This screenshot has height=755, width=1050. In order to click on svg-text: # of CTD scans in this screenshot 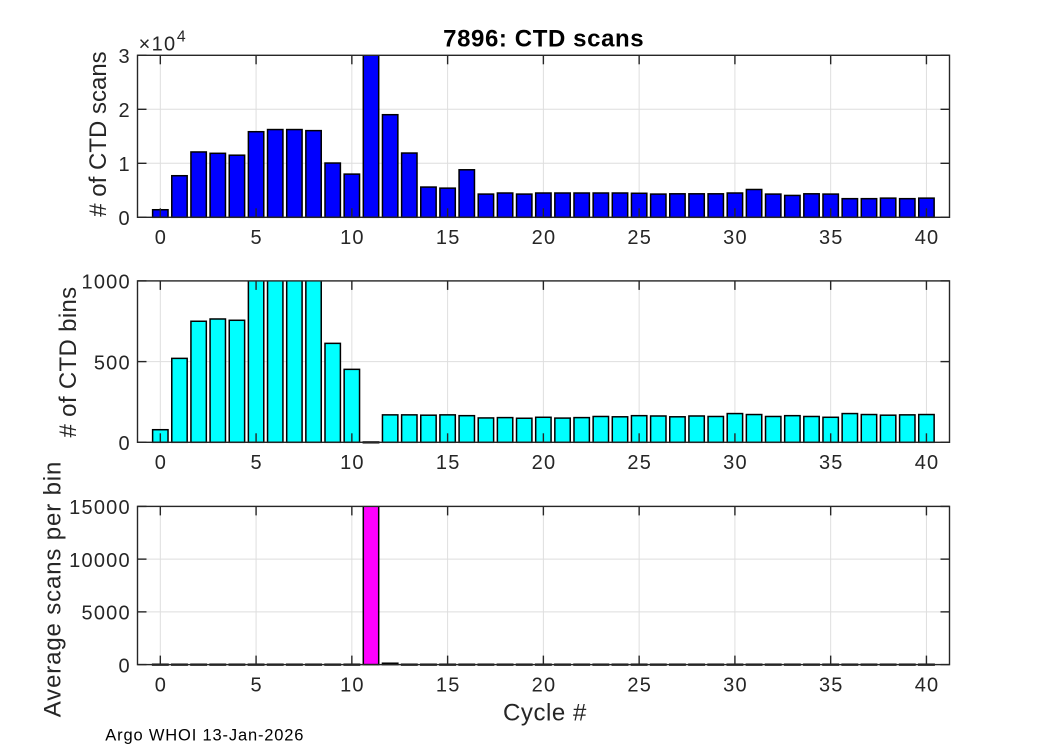, I will do `click(98, 133)`.